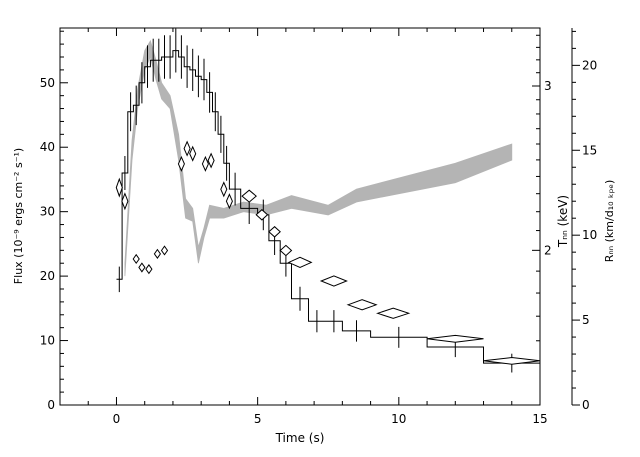  Describe the element at coordinates (47, 83) in the screenshot. I see `flux-tick-label: 50` at that location.